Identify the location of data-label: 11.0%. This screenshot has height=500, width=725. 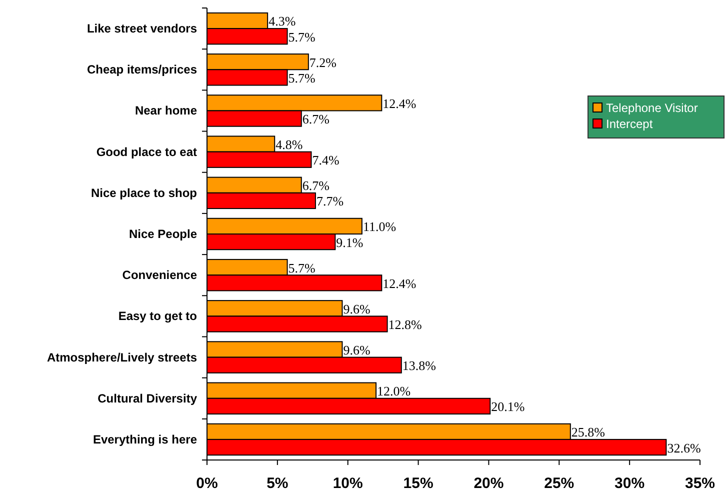
(379, 226).